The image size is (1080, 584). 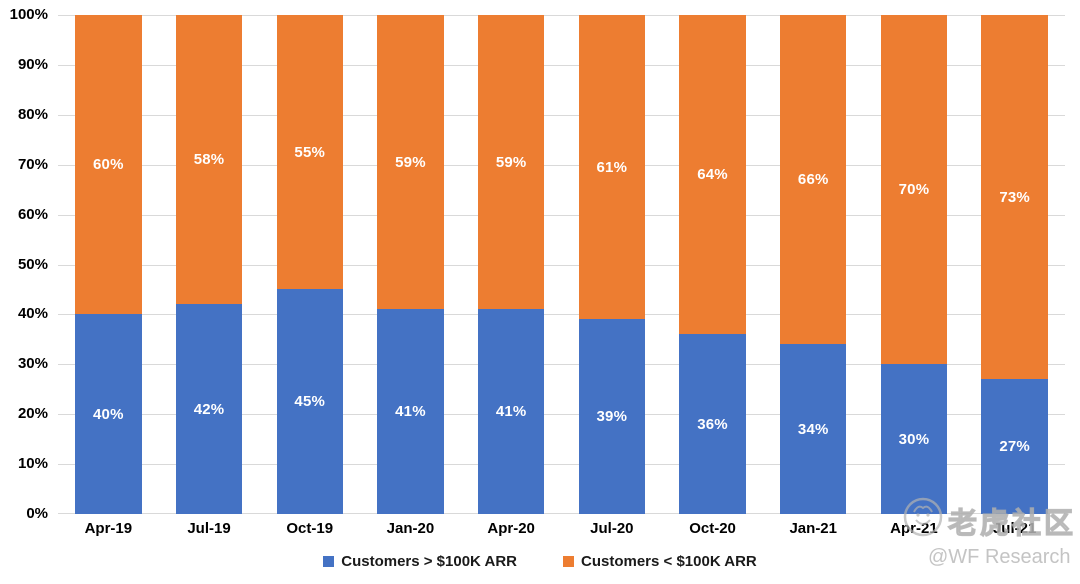 What do you see at coordinates (32, 214) in the screenshot?
I see `y-tick-label: 60%` at bounding box center [32, 214].